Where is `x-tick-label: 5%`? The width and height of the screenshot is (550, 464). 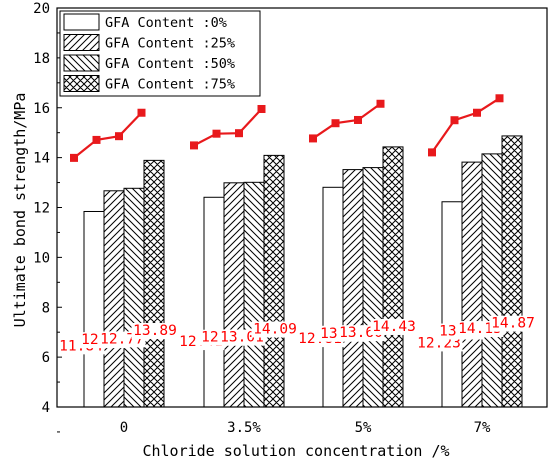
x-tick-label: 5% is located at coordinates (363, 428).